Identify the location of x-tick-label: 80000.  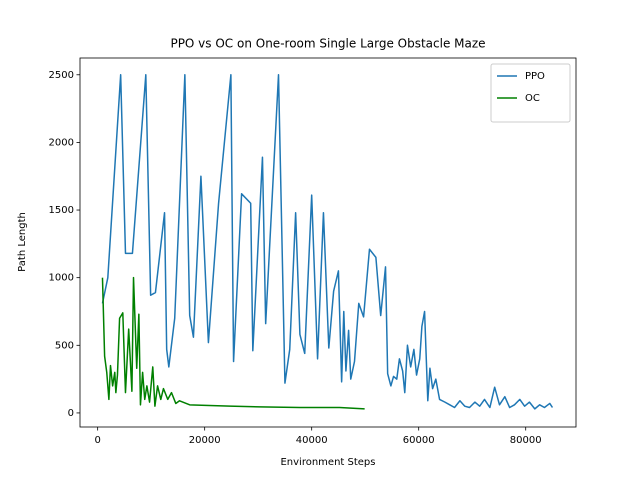
(526, 440).